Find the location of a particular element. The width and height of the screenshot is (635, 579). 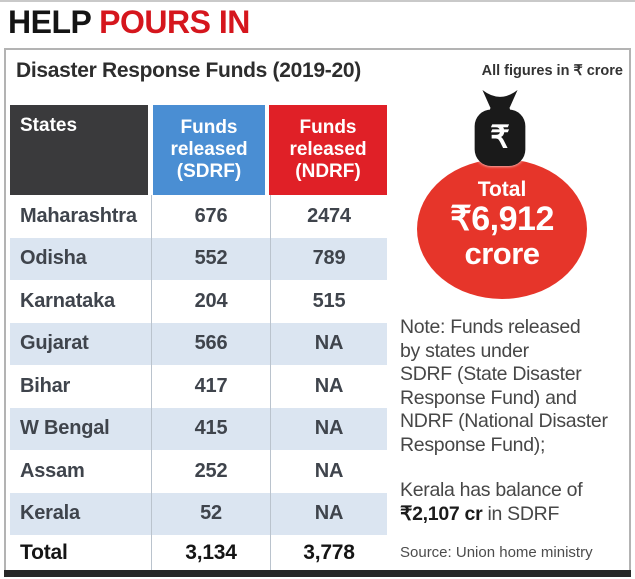

sdrf-cell: 204 is located at coordinates (210, 301).